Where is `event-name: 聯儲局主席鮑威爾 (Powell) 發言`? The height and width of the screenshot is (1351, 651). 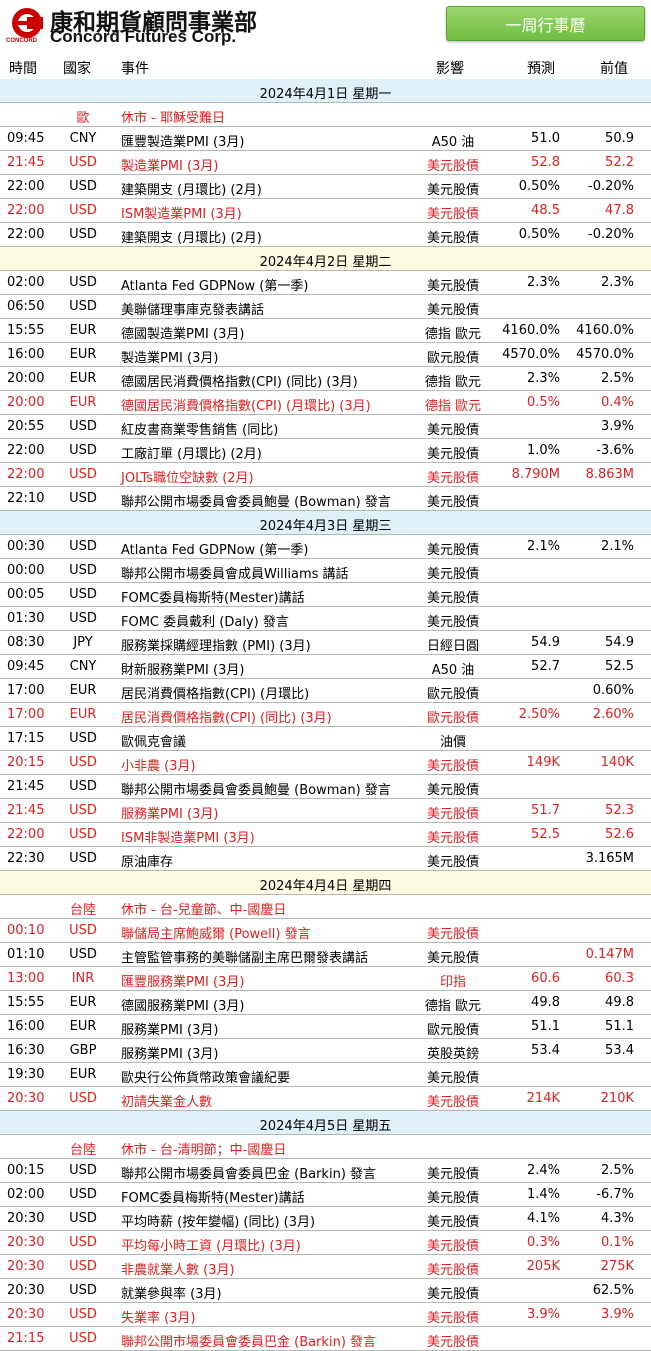
event-name: 聯儲局主席鮑威爾 (Powell) 發言 is located at coordinates (216, 934).